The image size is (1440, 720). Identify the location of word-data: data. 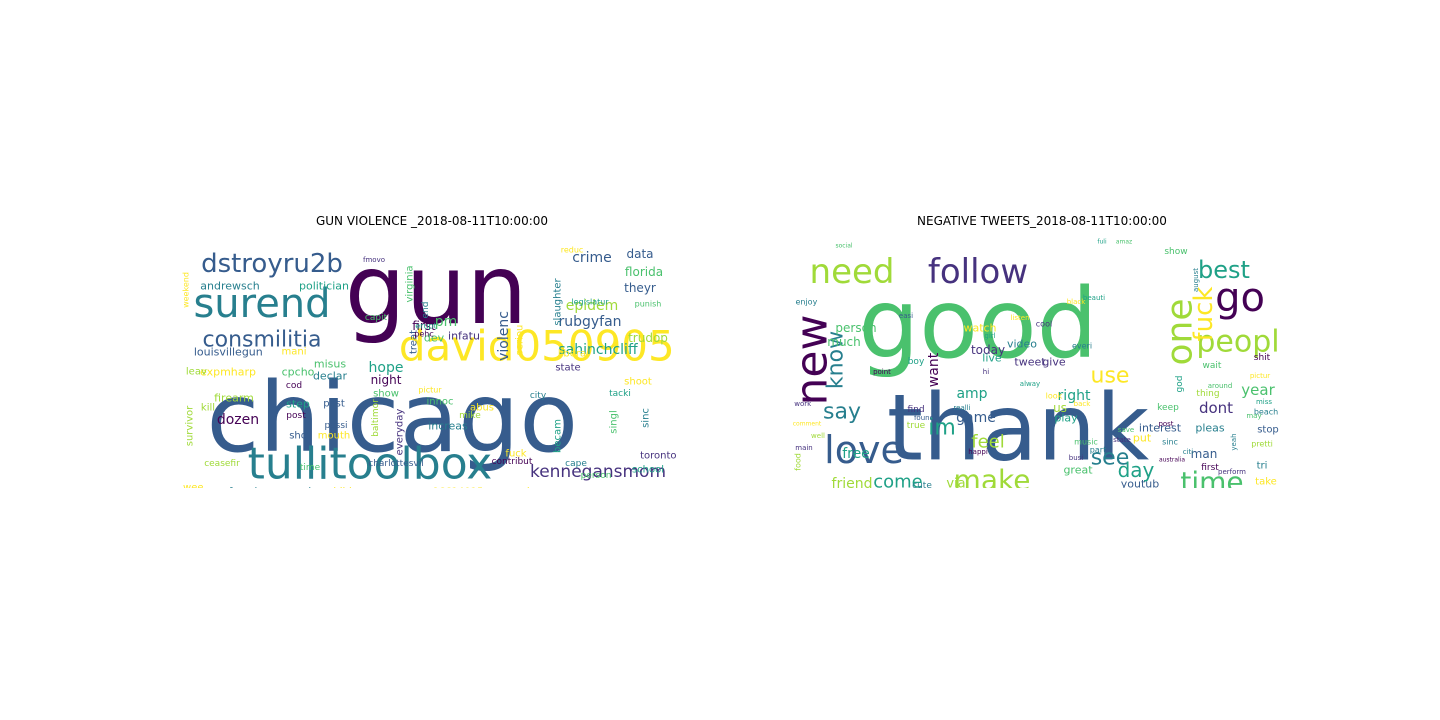
(639, 254).